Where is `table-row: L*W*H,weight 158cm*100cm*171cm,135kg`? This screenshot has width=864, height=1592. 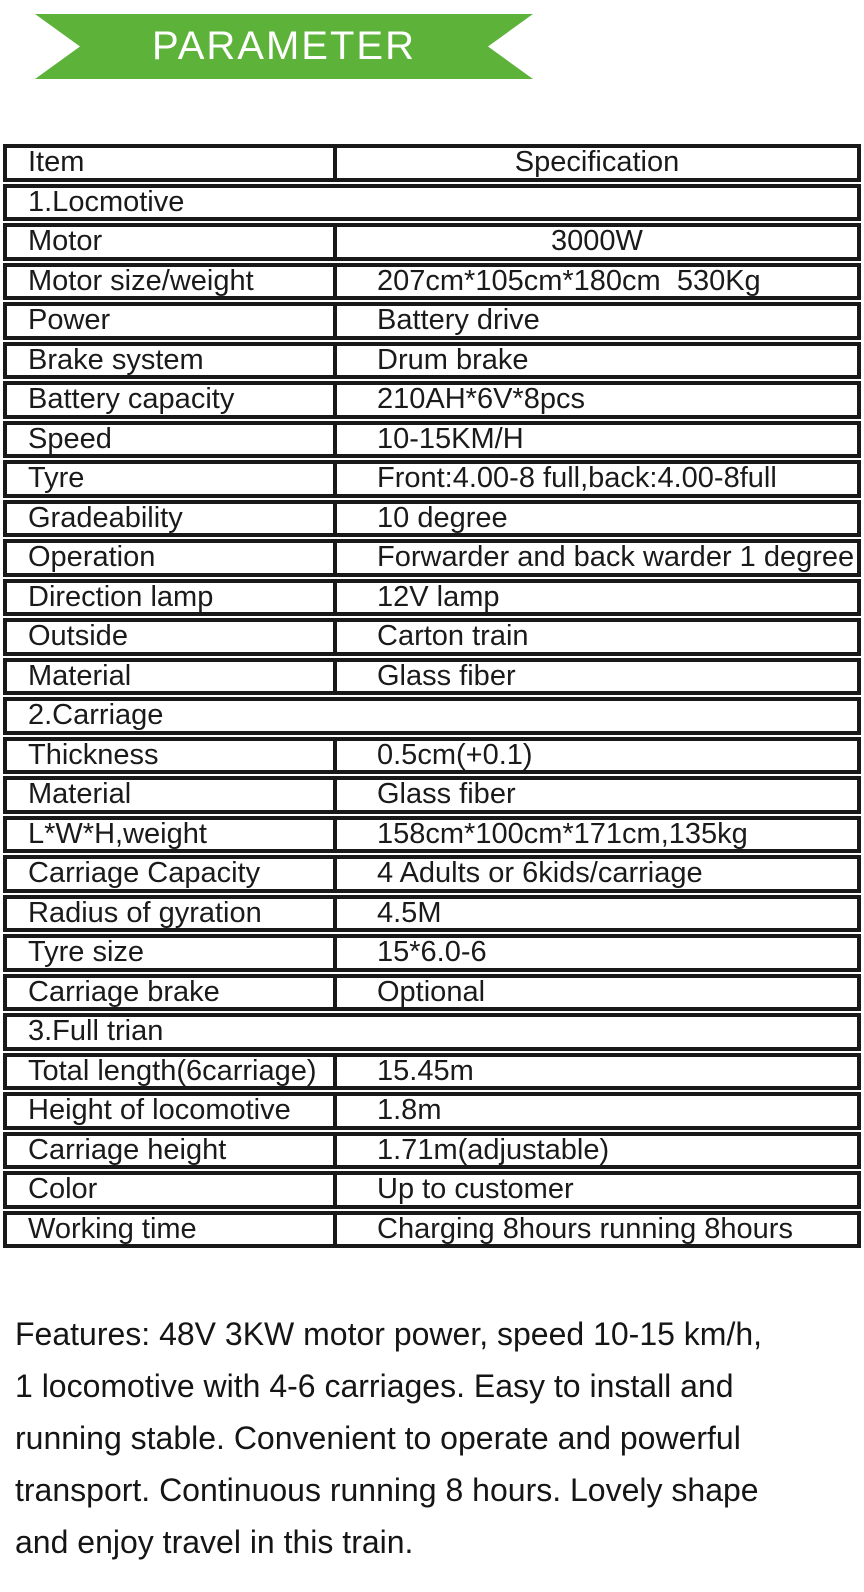 table-row: L*W*H,weight 158cm*100cm*171cm,135kg is located at coordinates (432, 834).